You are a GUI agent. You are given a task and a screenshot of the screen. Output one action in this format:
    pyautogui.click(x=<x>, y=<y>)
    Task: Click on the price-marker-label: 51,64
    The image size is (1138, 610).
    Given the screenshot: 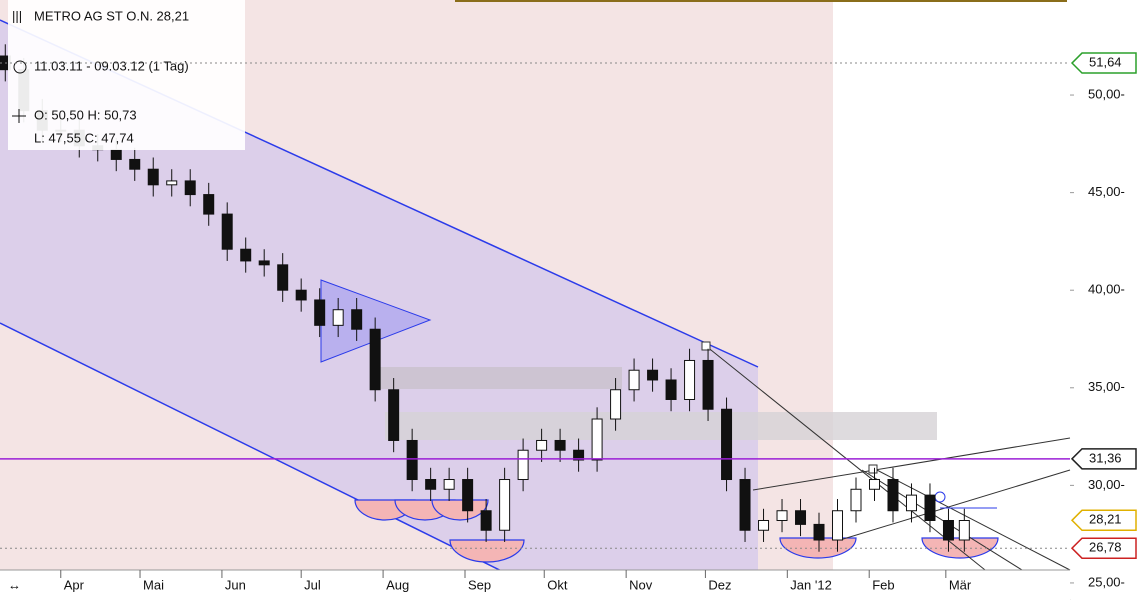 What is the action you would take?
    pyautogui.click(x=1105, y=61)
    